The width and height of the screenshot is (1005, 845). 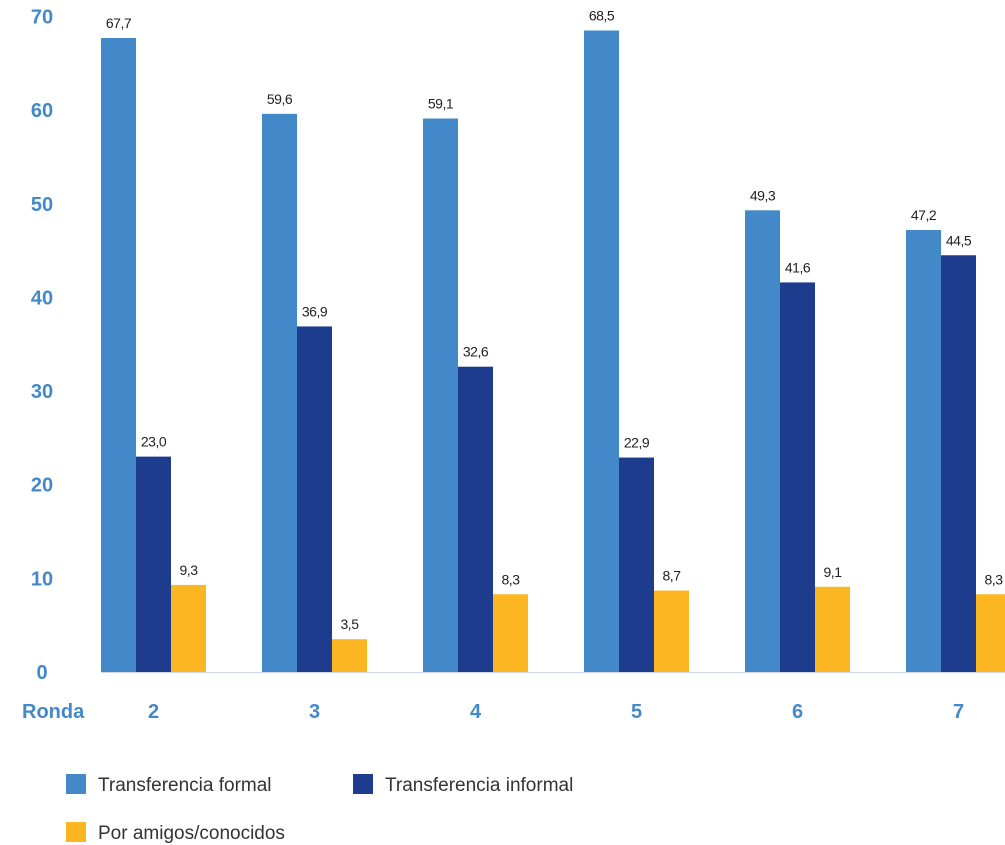 I want to click on x-tick-label: 7, so click(x=958, y=712).